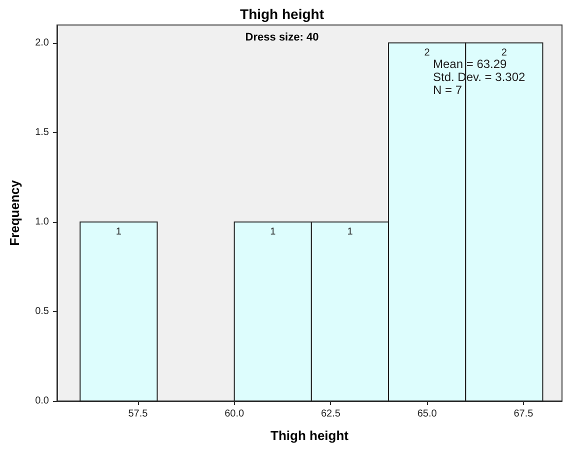 Image resolution: width=564 pixels, height=450 pixels. Describe the element at coordinates (310, 435) in the screenshot. I see `x-axis-title: Thigh height` at that location.